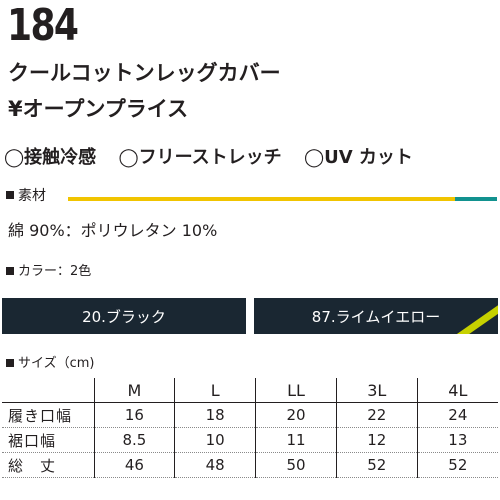  Describe the element at coordinates (48, 440) in the screenshot. I see `row-label: 裾口幅` at that location.